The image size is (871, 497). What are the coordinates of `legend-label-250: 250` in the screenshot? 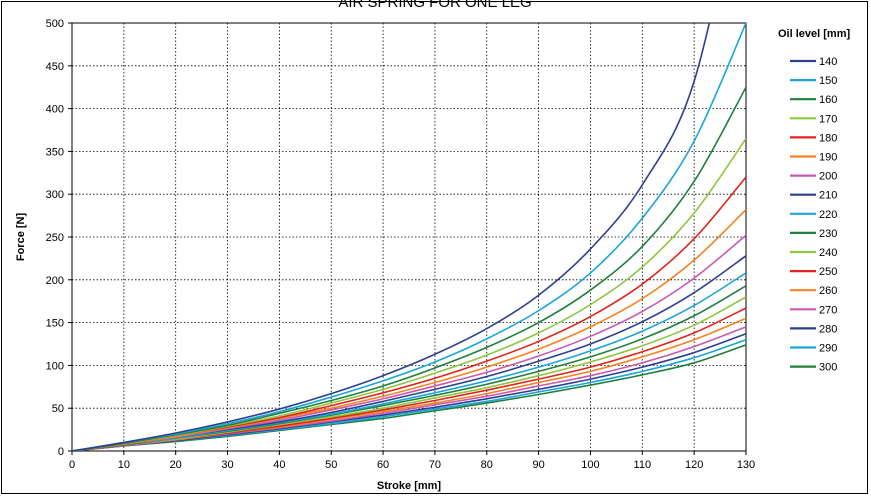 It's located at (828, 272).